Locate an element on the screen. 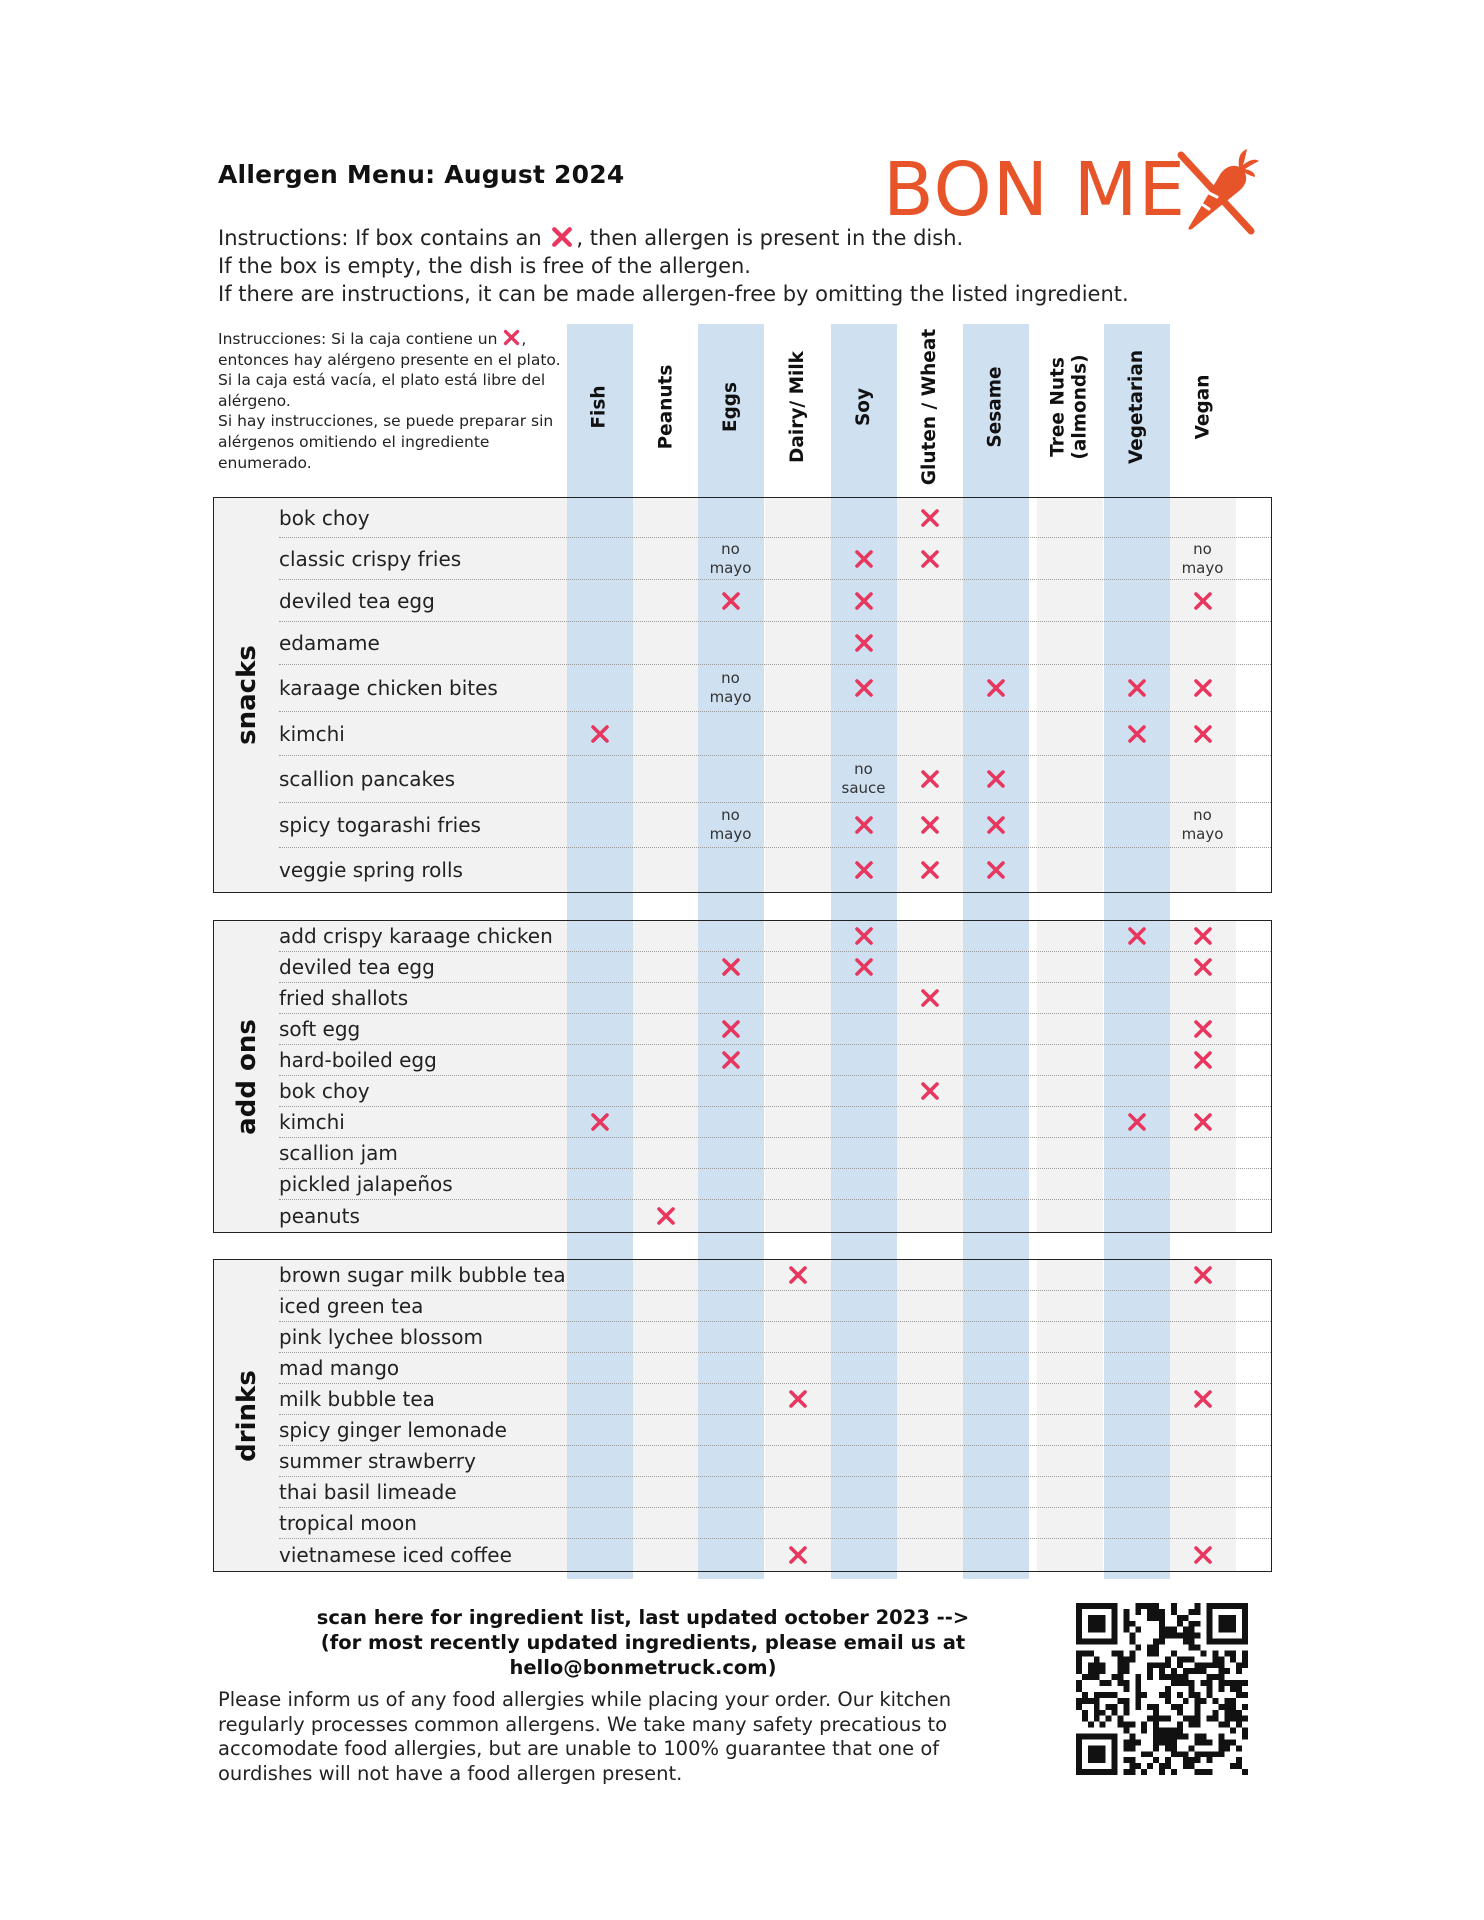 The width and height of the screenshot is (1484, 1920). menu-item-row: bok choy is located at coordinates (775, 1091).